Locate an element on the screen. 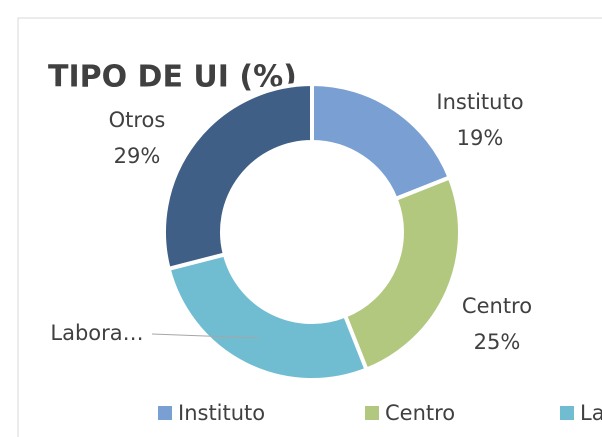 The width and height of the screenshot is (602, 437). data-label-value: 19% is located at coordinates (480, 138).